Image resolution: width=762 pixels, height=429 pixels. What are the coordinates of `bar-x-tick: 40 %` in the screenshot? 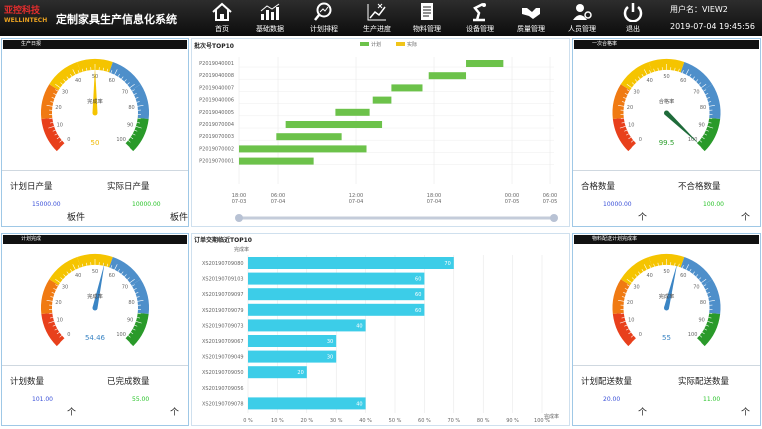 It's located at (365, 421).